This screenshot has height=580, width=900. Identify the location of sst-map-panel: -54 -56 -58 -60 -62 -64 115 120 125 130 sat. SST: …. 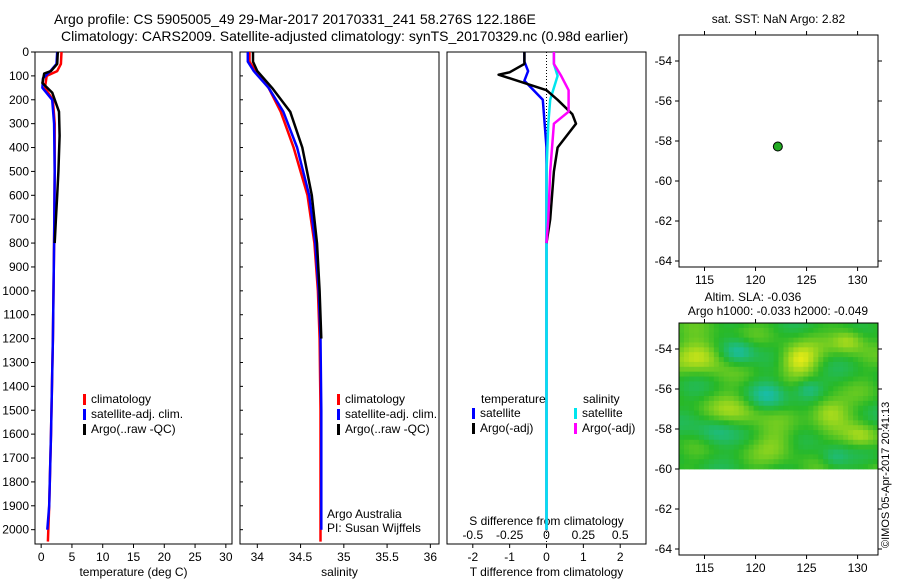
(768, 149).